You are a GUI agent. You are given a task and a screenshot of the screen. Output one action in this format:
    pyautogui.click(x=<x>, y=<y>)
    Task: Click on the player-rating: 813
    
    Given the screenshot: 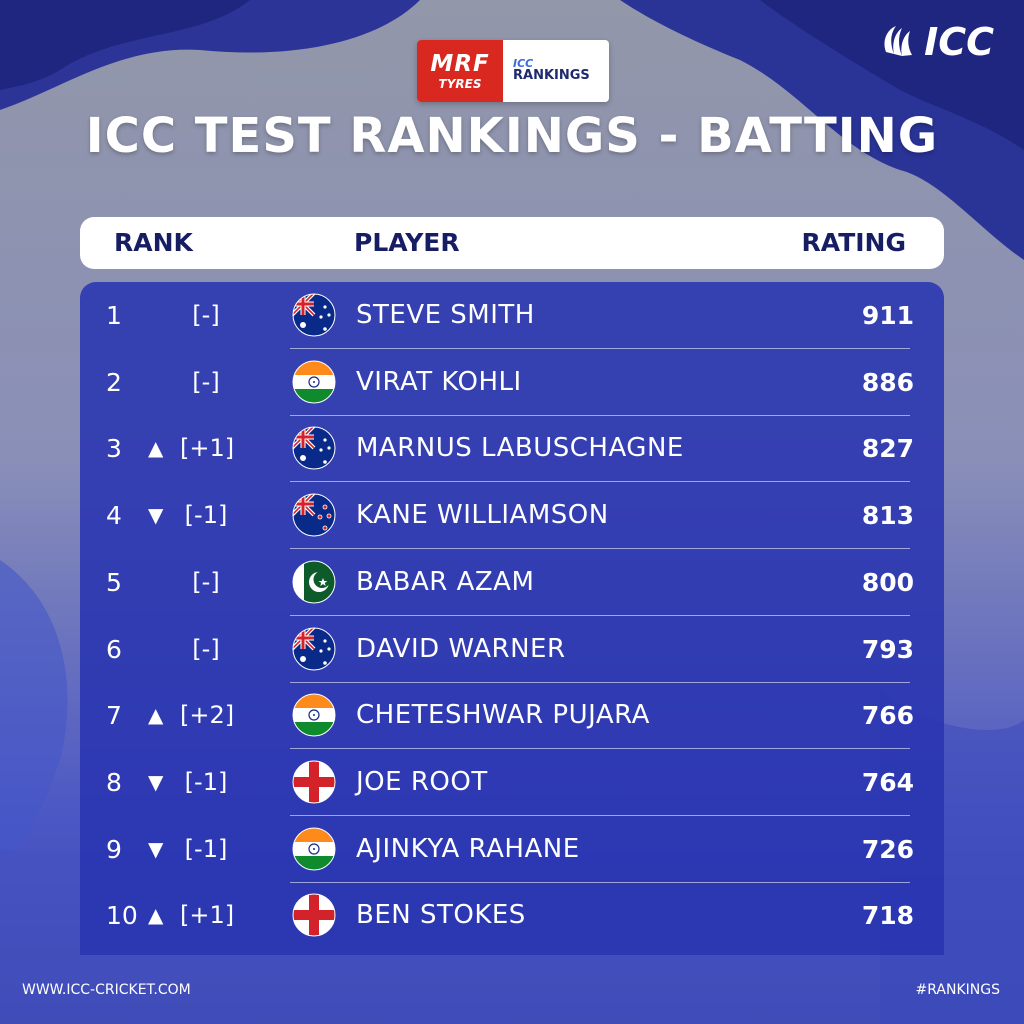 What is the action you would take?
    pyautogui.click(x=887, y=516)
    